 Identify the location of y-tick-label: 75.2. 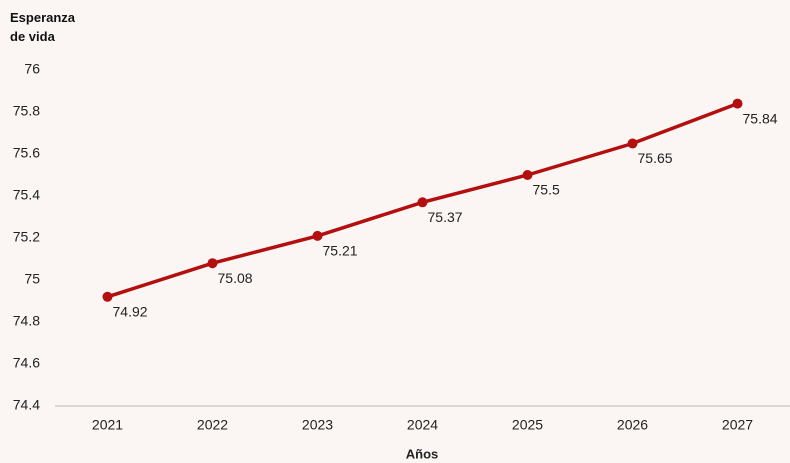
(26, 237).